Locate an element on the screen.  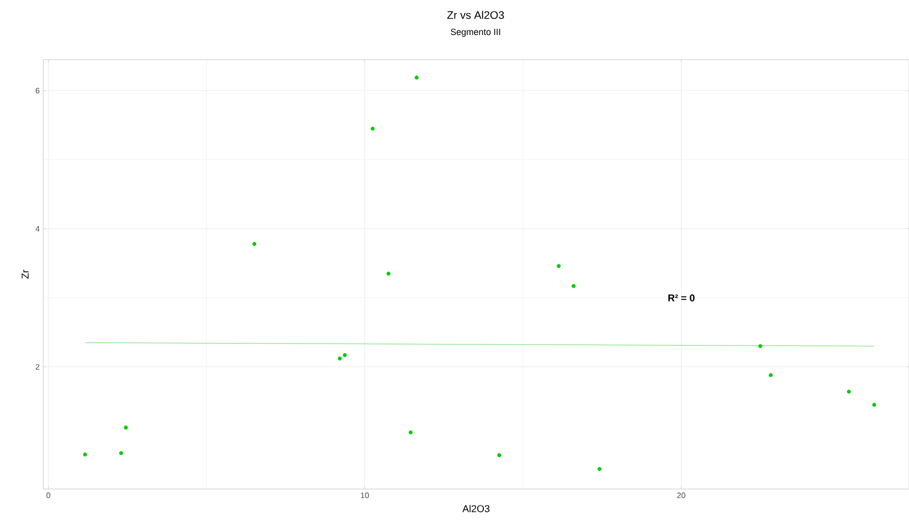
chart-title: Zr vs Al2O3 is located at coordinates (475, 15).